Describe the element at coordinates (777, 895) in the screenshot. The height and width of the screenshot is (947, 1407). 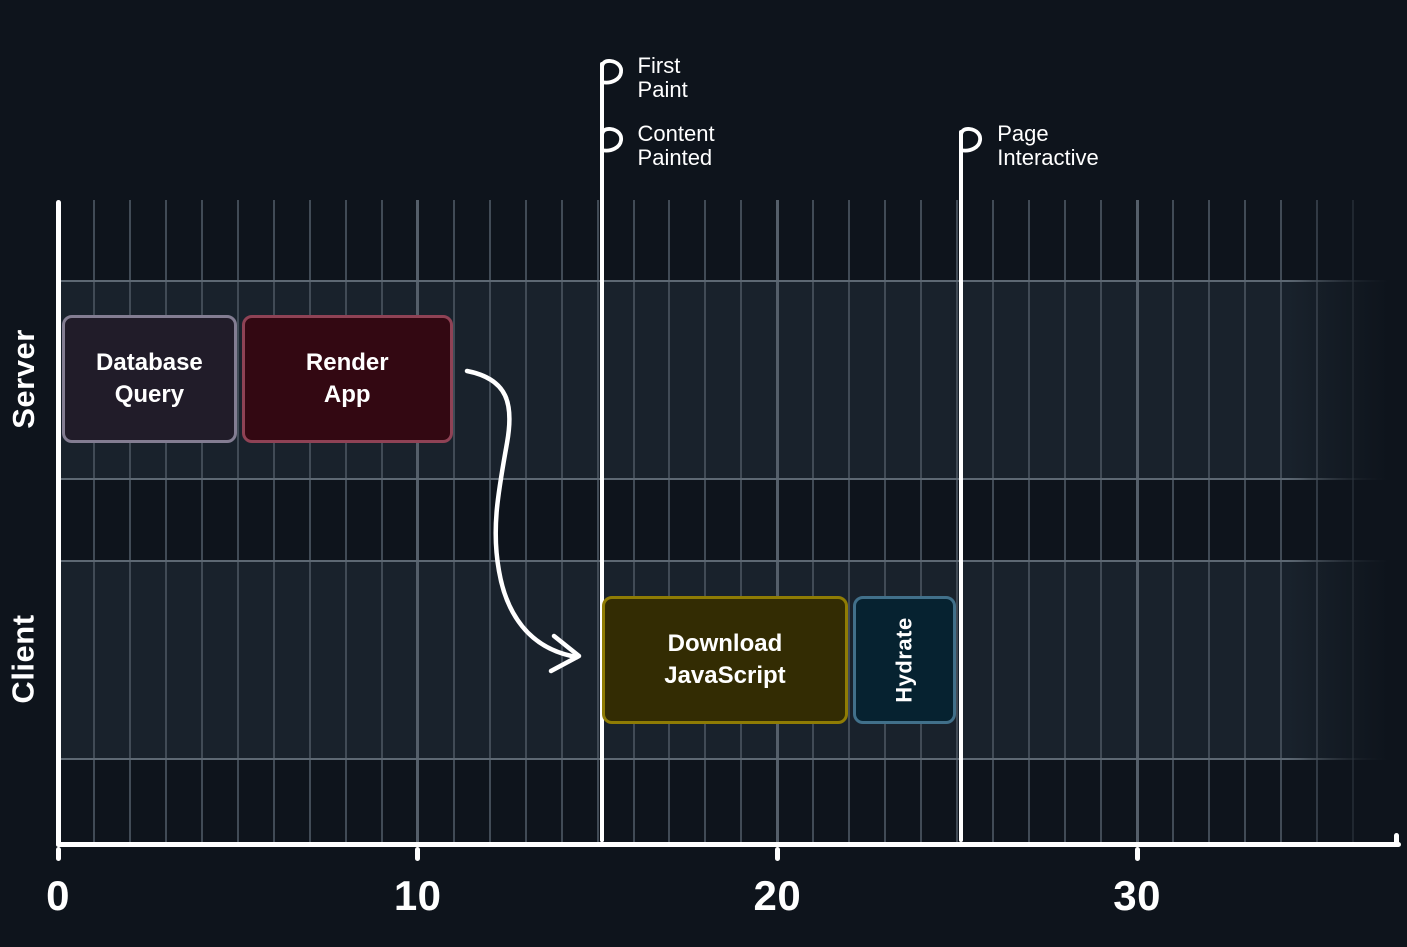
I see `x-tick-label: 20` at that location.